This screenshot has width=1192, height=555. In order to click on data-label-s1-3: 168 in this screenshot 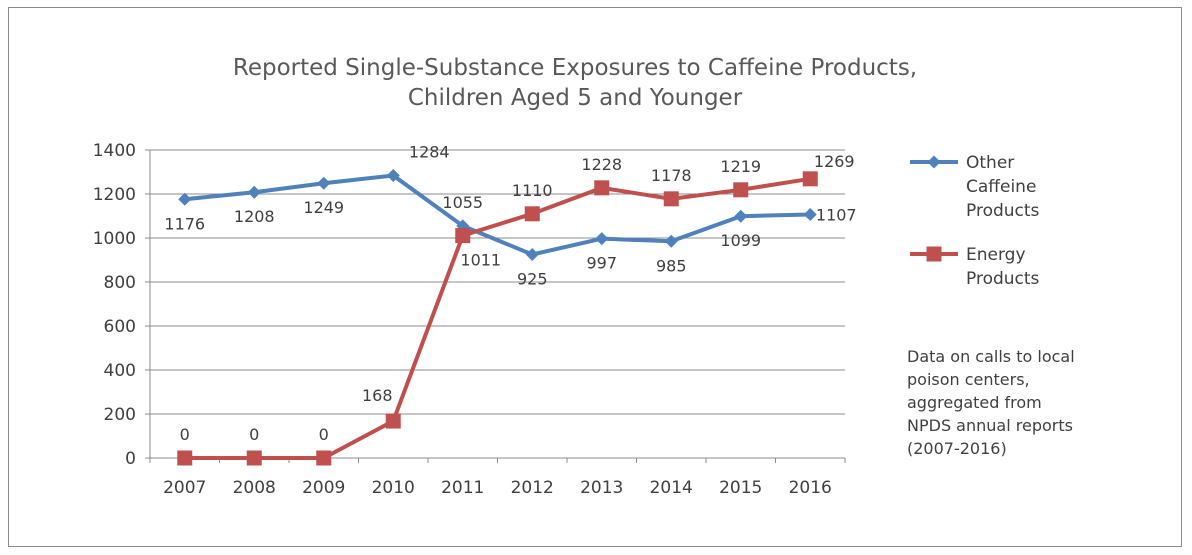, I will do `click(377, 395)`.